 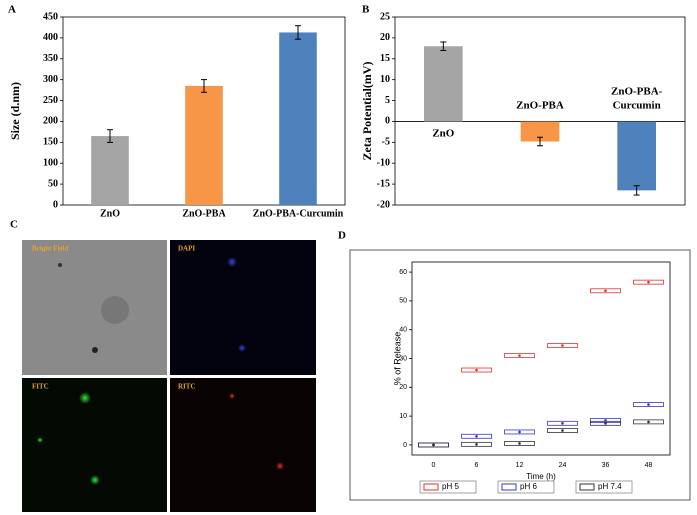 I want to click on image-label: Bright Field, so click(x=50, y=249).